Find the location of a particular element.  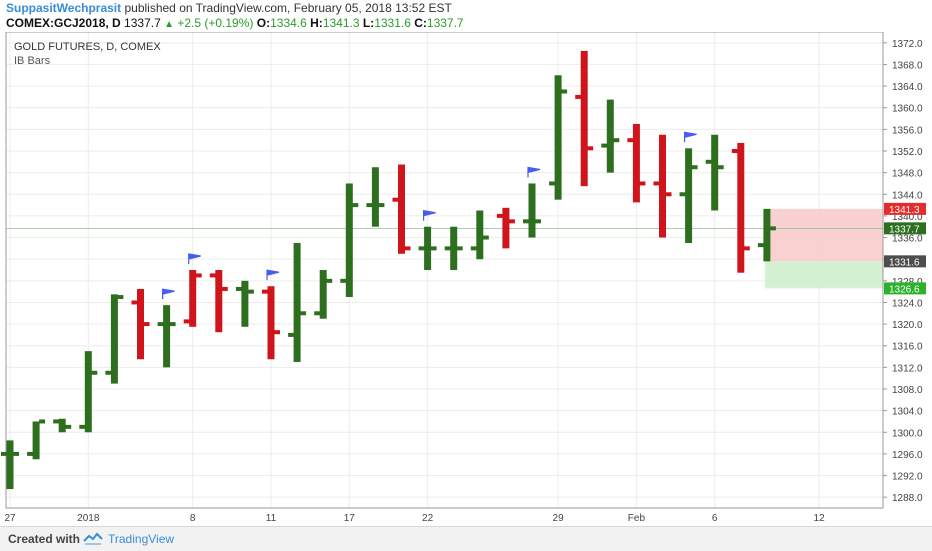

symbol-name: COMEX:GCJ2018, D is located at coordinates (63, 23).